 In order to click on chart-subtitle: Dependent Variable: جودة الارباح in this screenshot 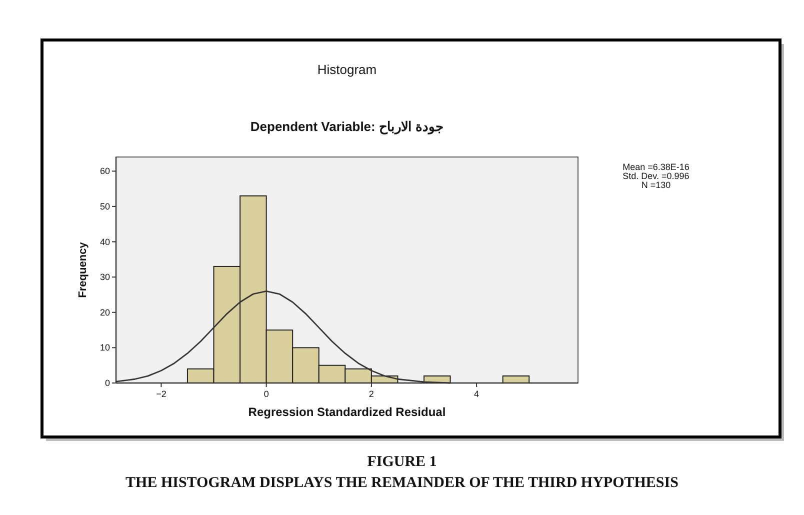, I will do `click(347, 127)`.